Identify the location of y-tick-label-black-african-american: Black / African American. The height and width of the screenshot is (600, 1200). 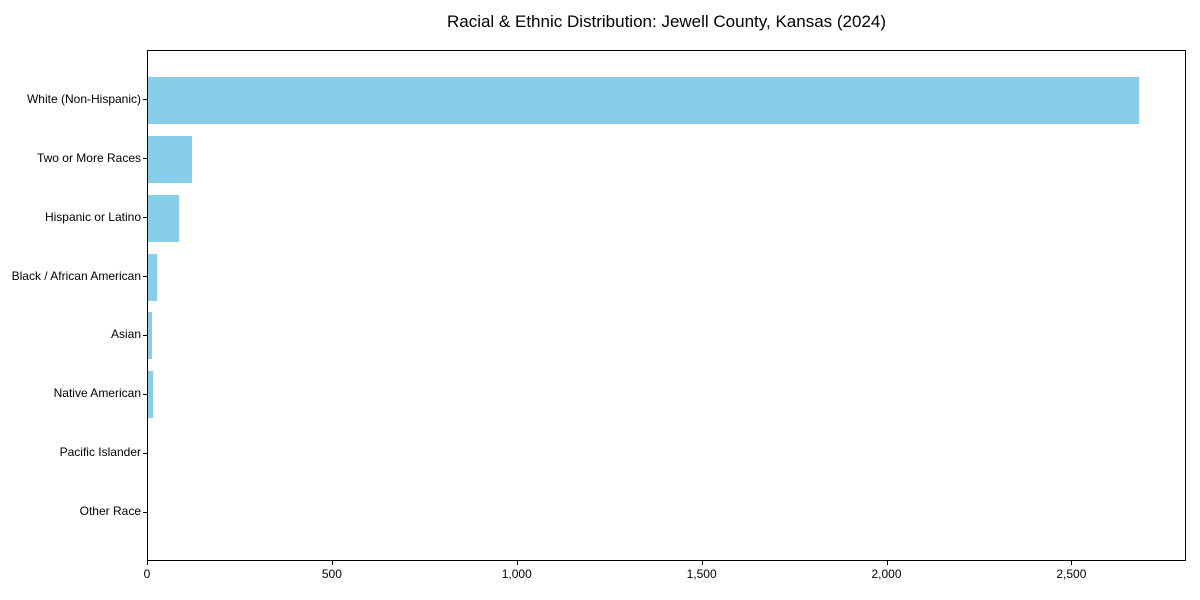
(76, 275).